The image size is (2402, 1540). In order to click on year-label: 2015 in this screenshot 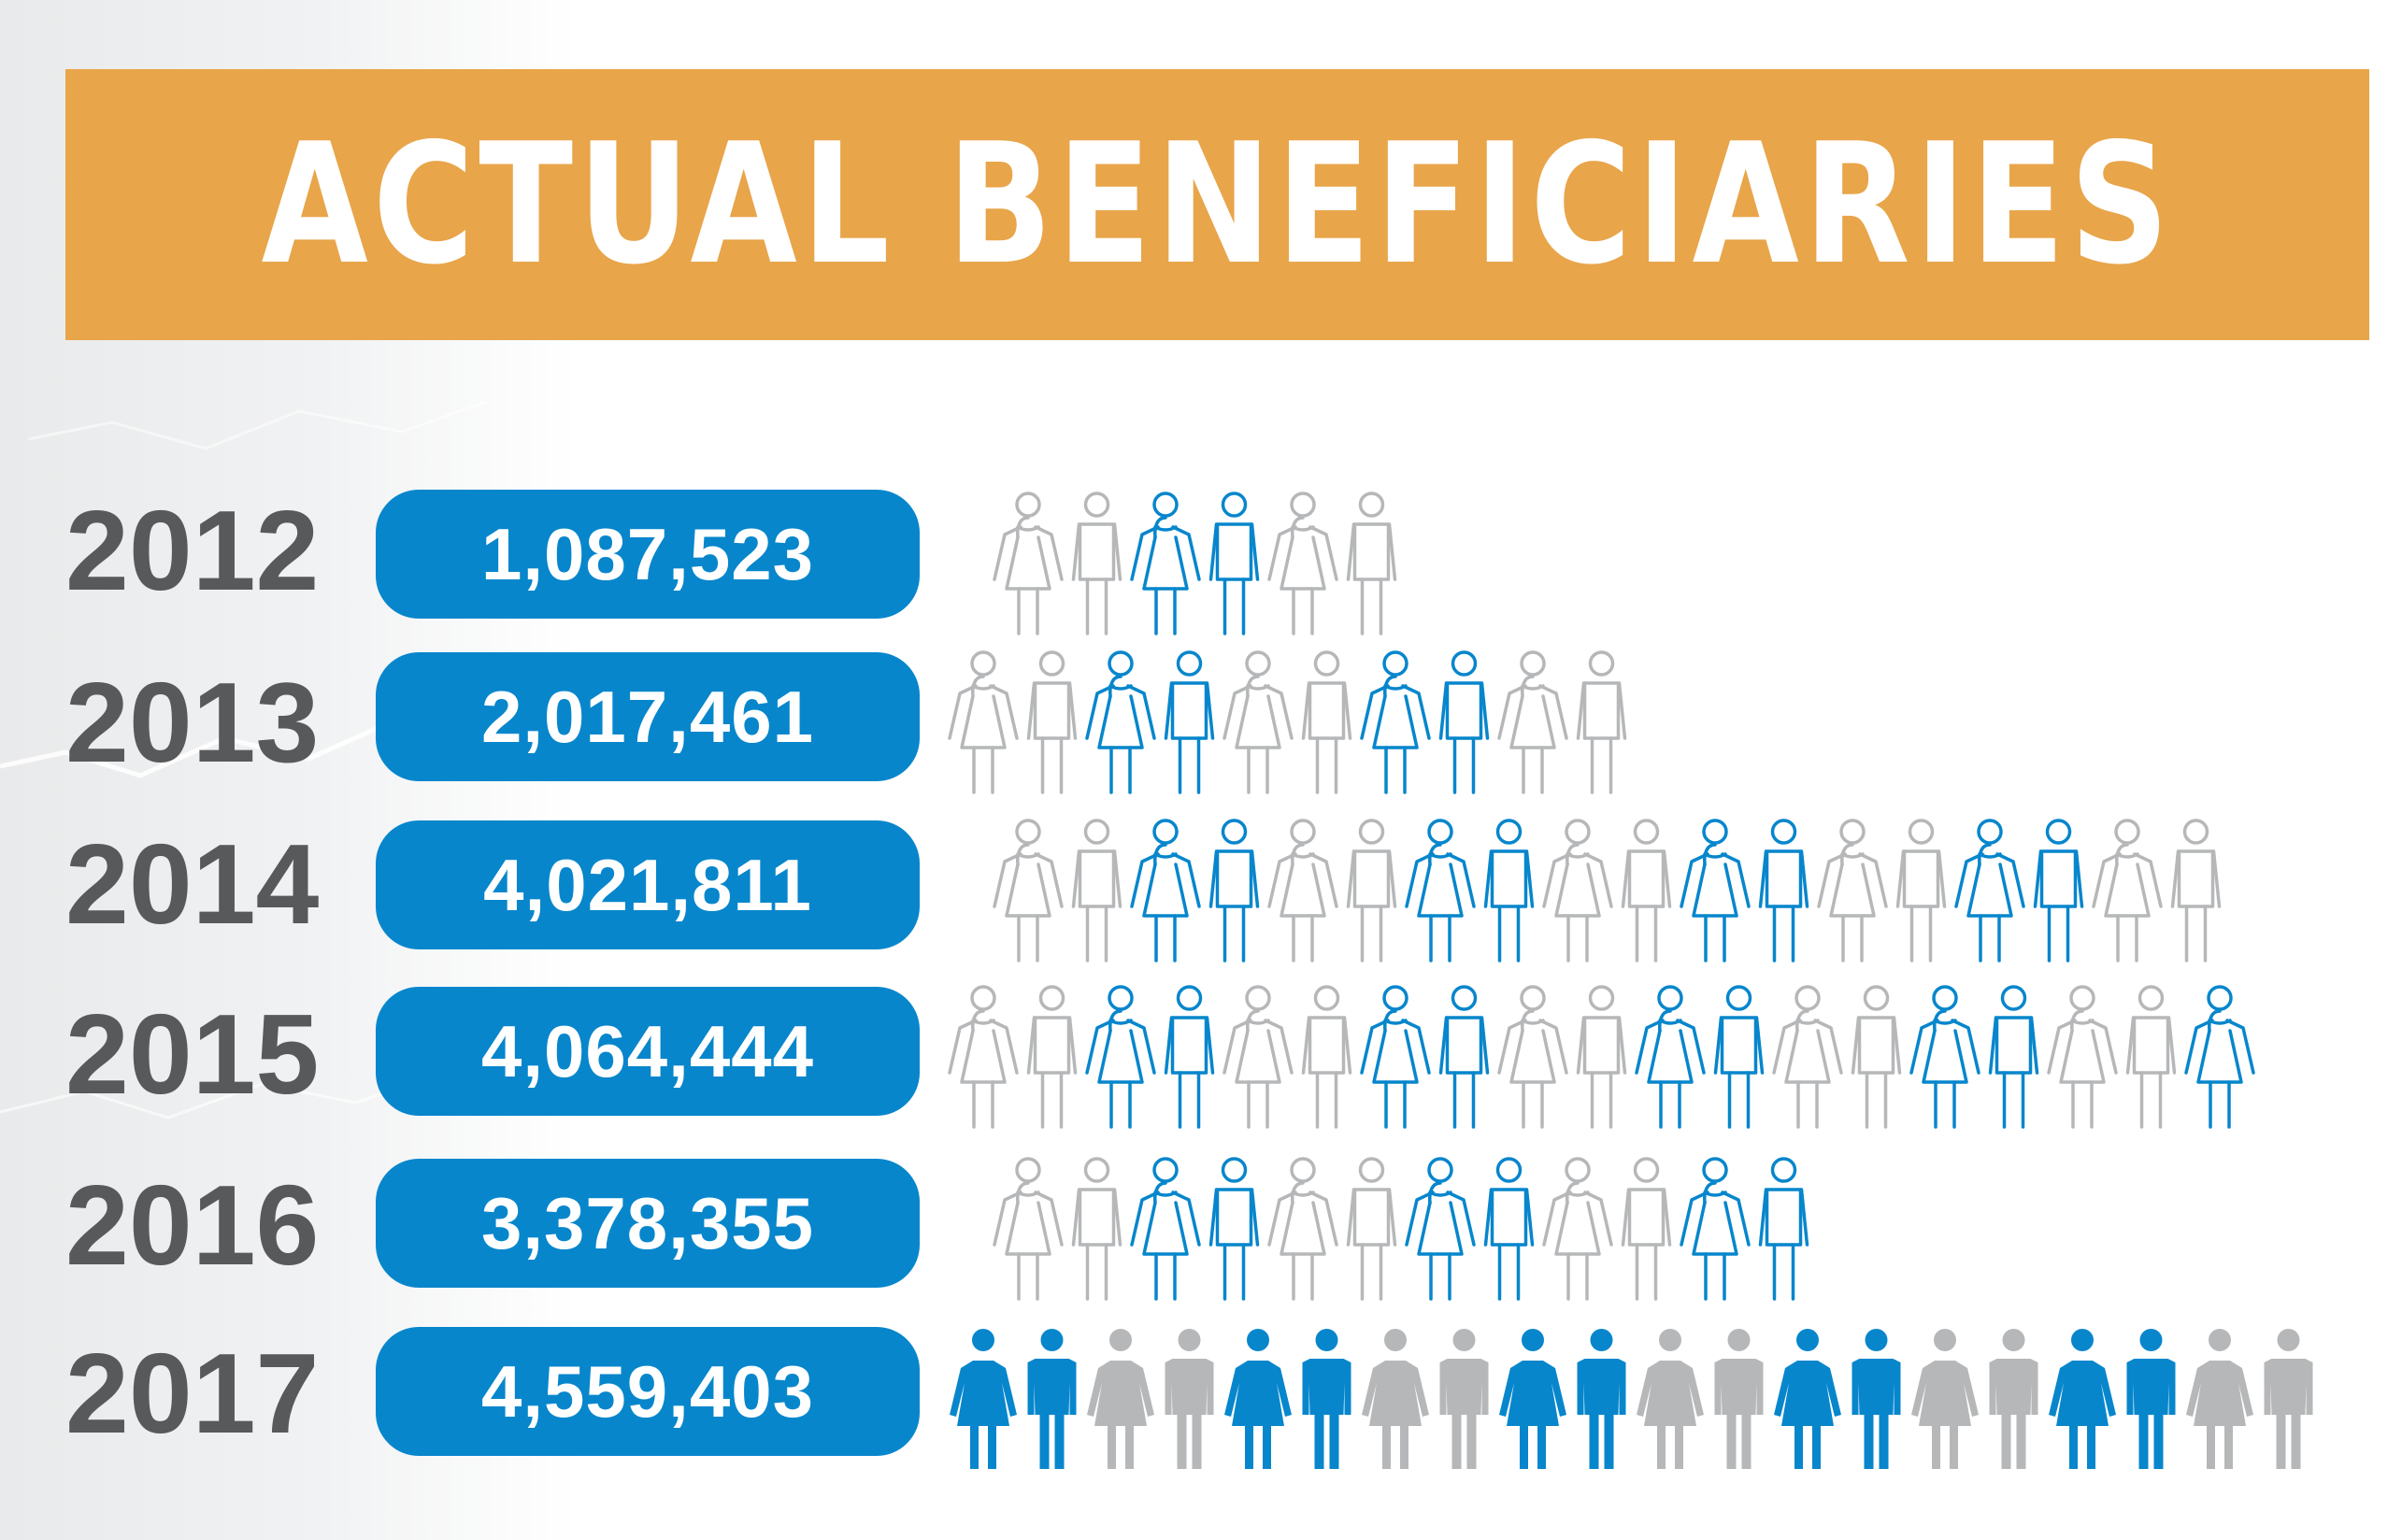, I will do `click(192, 1054)`.